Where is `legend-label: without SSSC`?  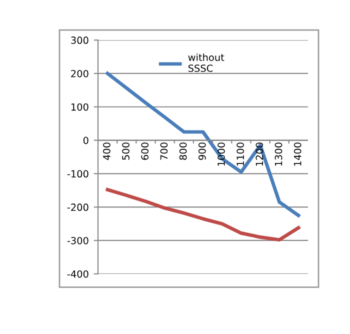
legend-label: without SSSC is located at coordinates (206, 63).